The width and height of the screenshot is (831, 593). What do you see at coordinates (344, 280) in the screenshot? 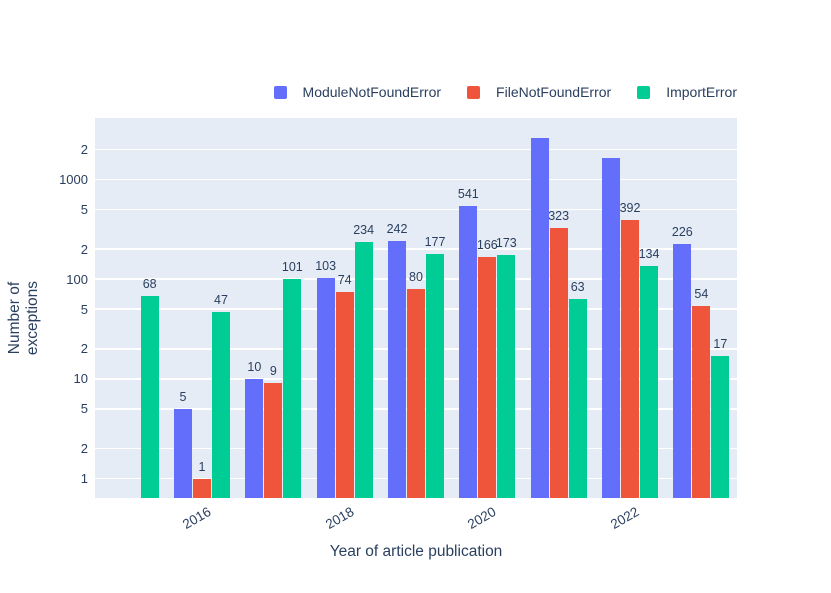
I see `bar-label: 74` at bounding box center [344, 280].